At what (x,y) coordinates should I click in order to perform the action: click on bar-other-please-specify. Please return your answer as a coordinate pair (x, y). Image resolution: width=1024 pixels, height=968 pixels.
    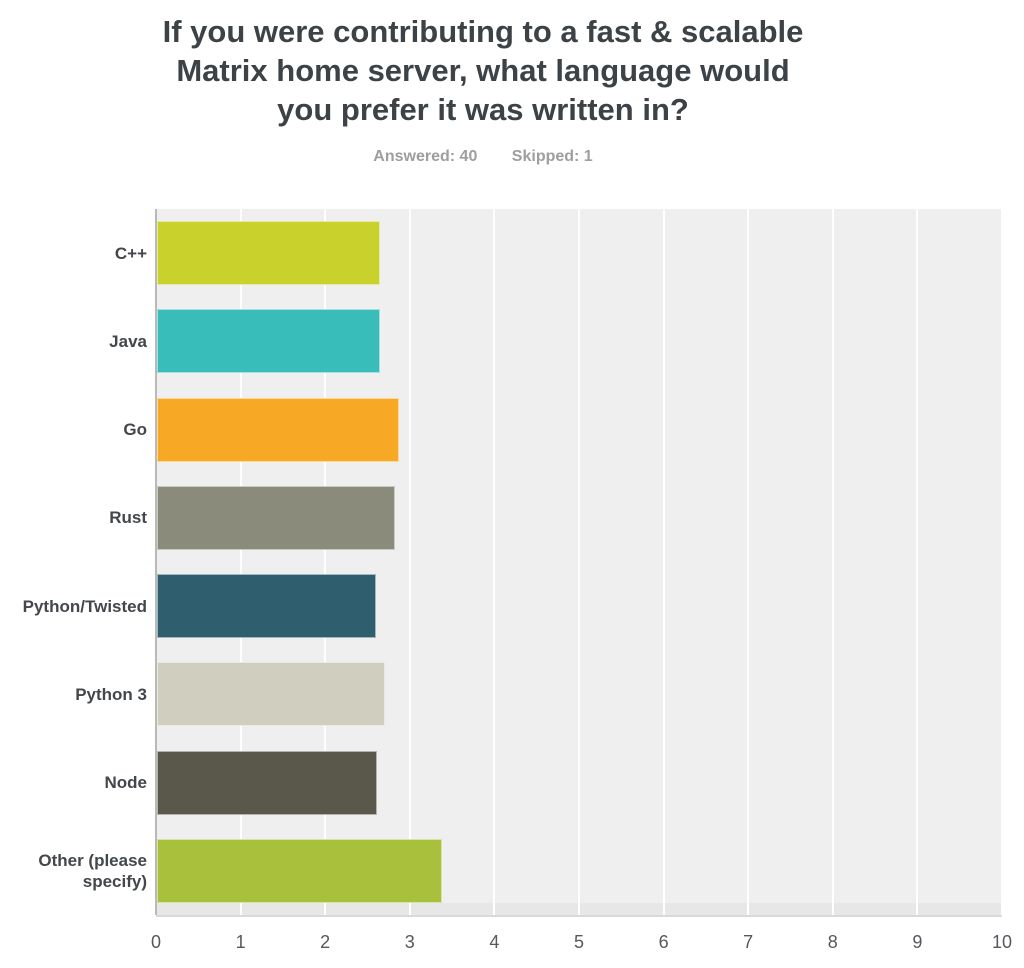
    Looking at the image, I should click on (299, 870).